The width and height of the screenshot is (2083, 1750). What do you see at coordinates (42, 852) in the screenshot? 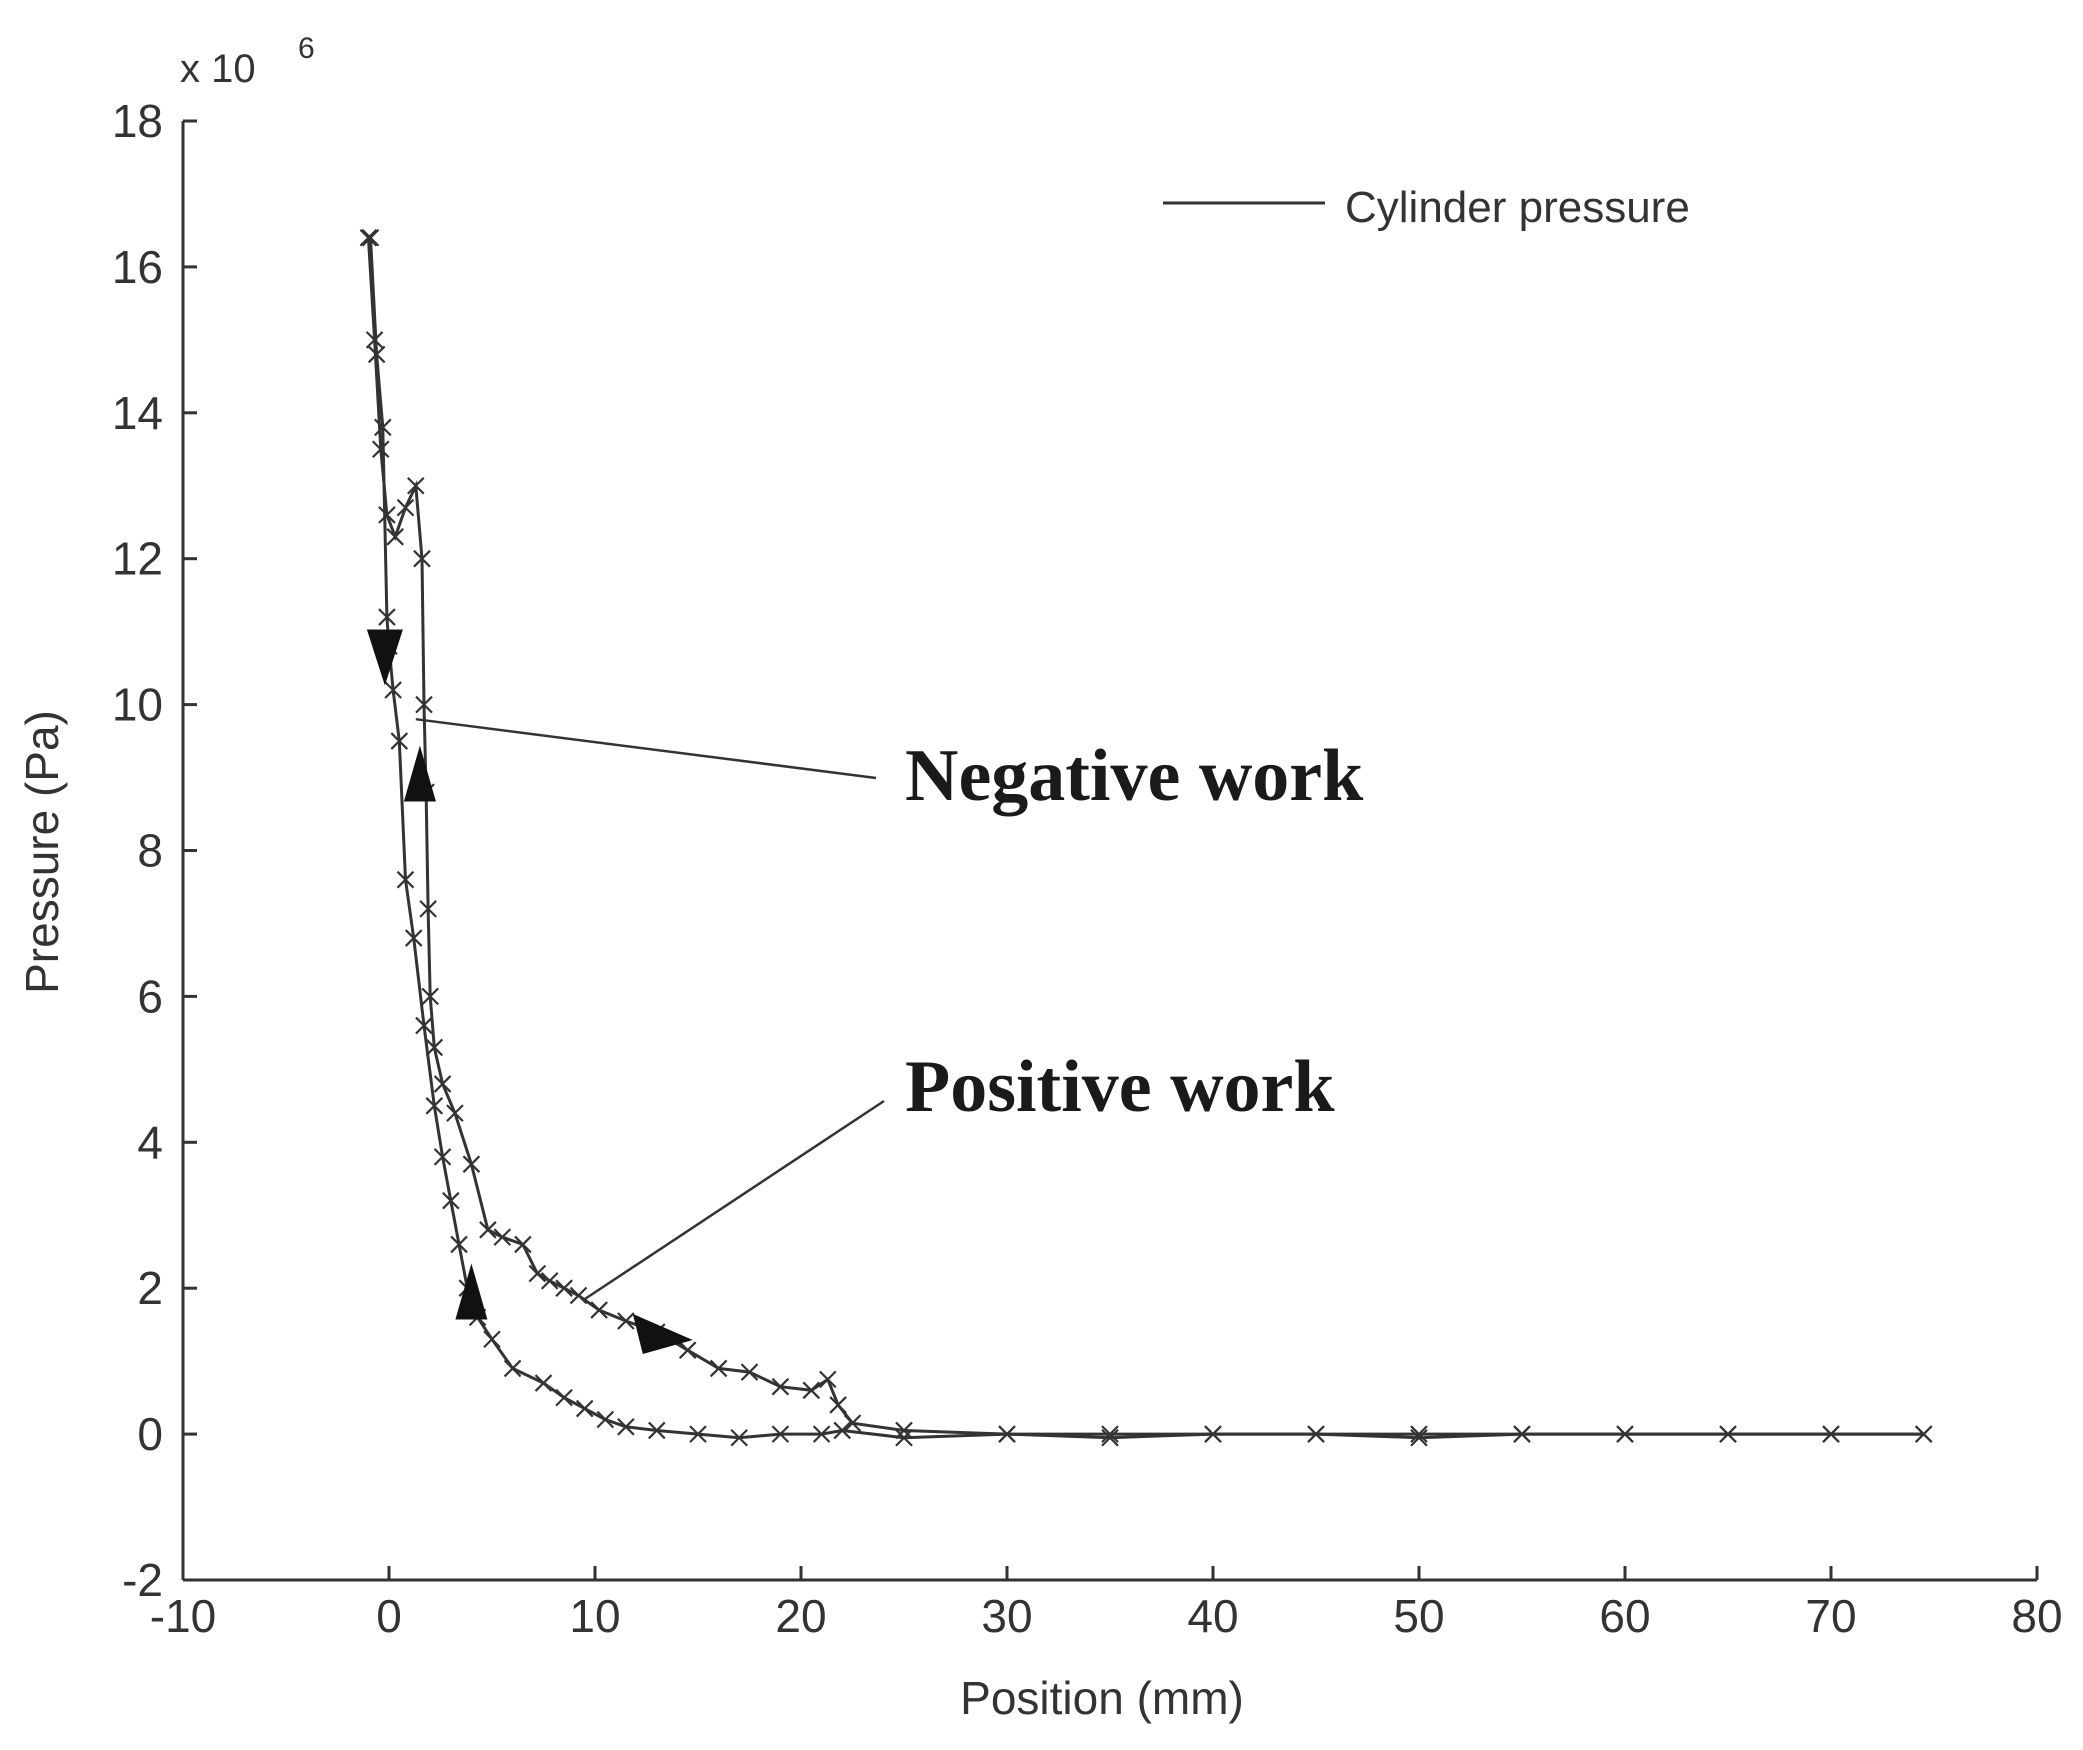
I see `y-axis-title: Pressure (Pa)` at bounding box center [42, 852].